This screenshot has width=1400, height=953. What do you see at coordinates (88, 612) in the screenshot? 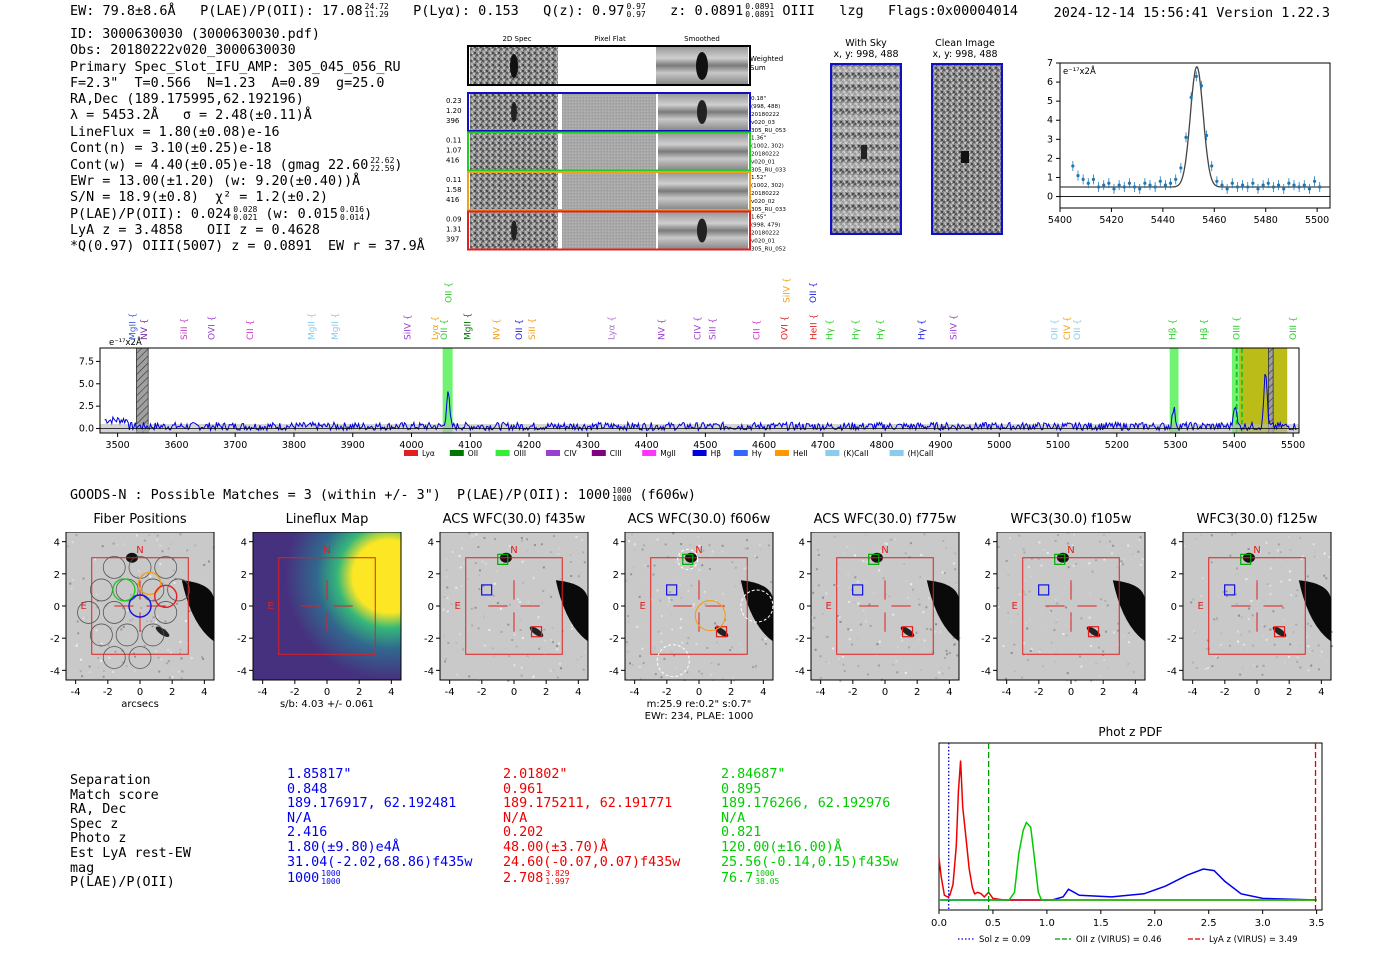
I see `fiber-circle` at bounding box center [88, 612].